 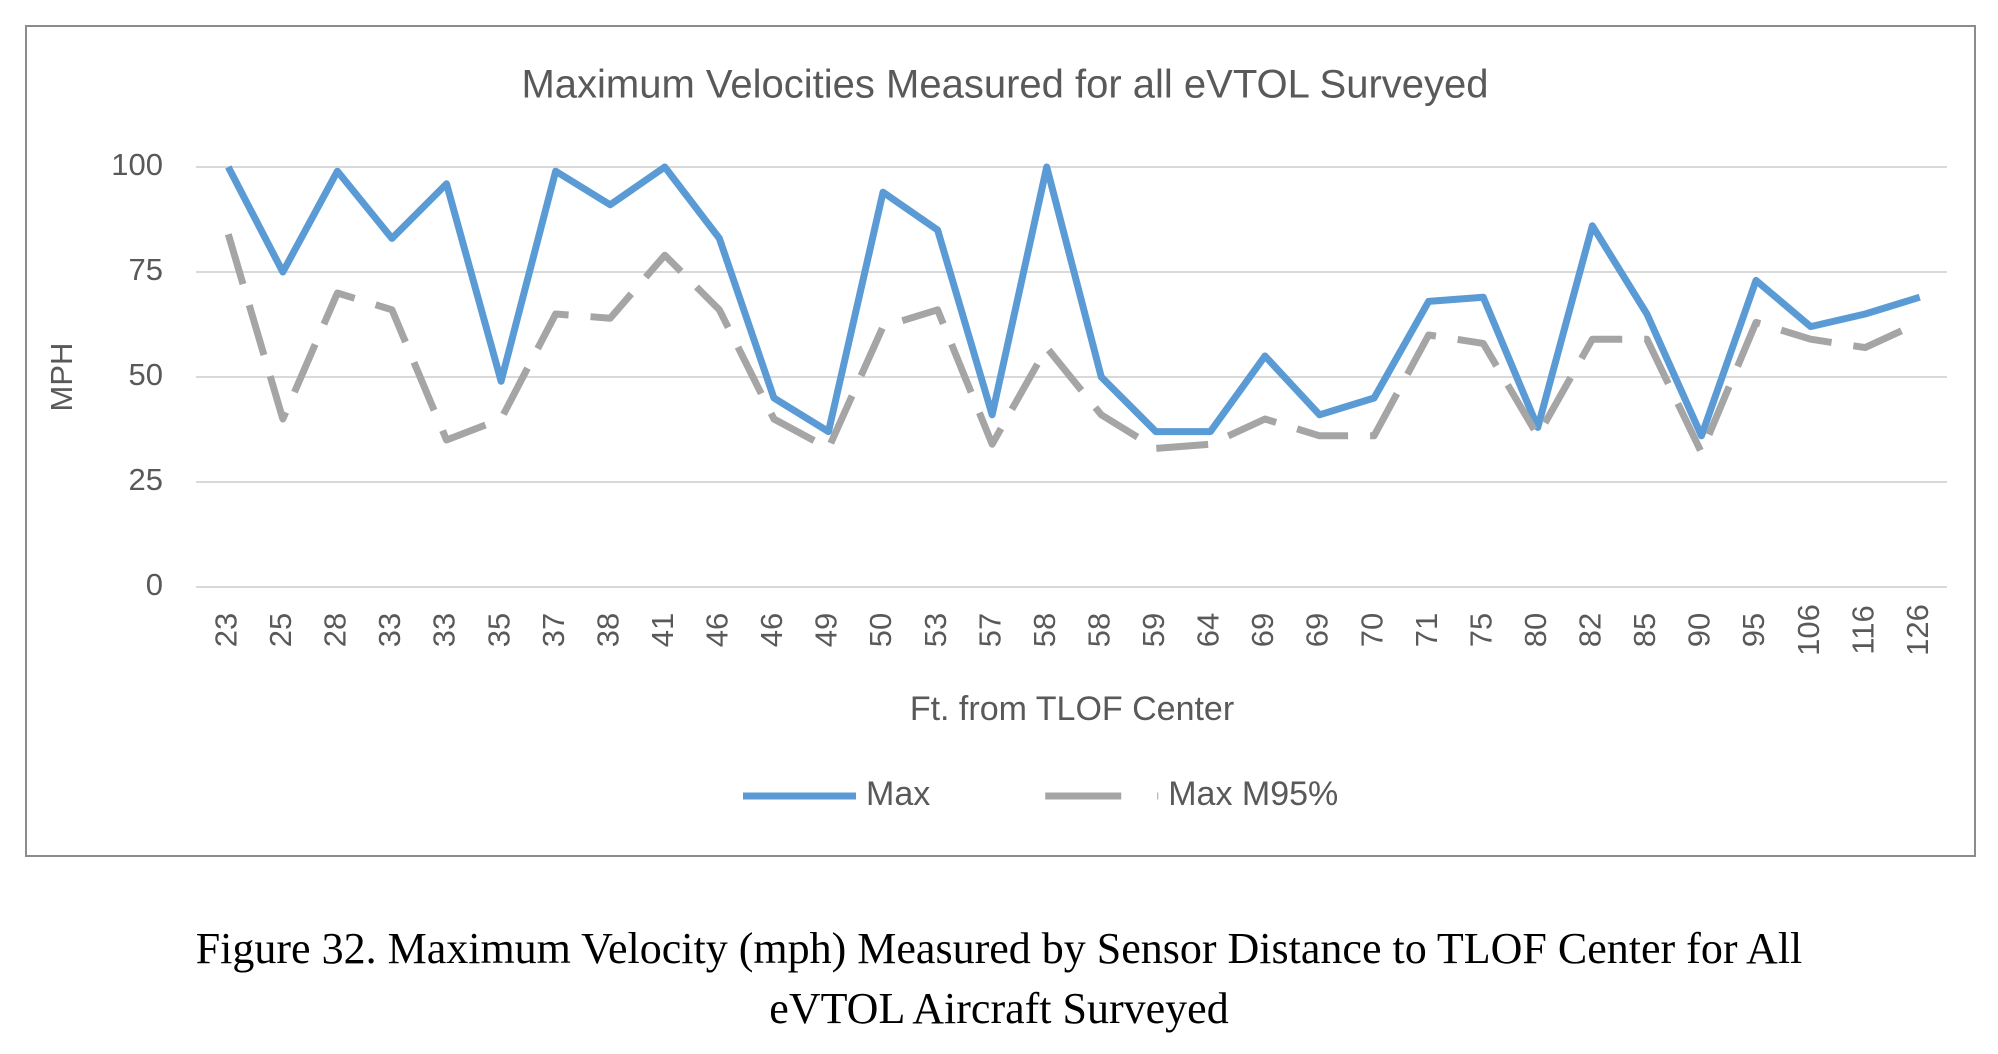 I want to click on x-tick-label: 38, so click(x=607, y=630).